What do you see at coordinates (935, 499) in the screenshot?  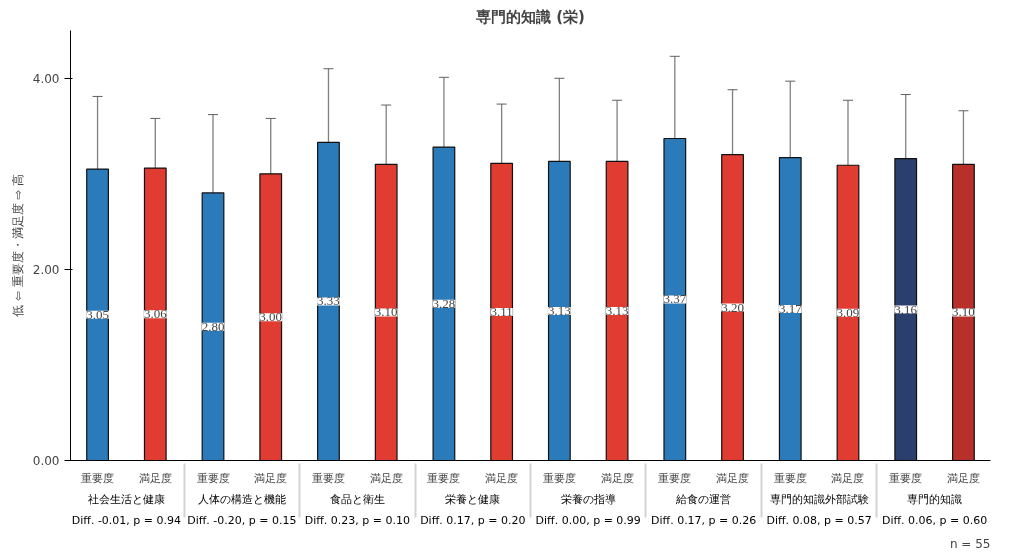 I see `text: 専門的知識` at bounding box center [935, 499].